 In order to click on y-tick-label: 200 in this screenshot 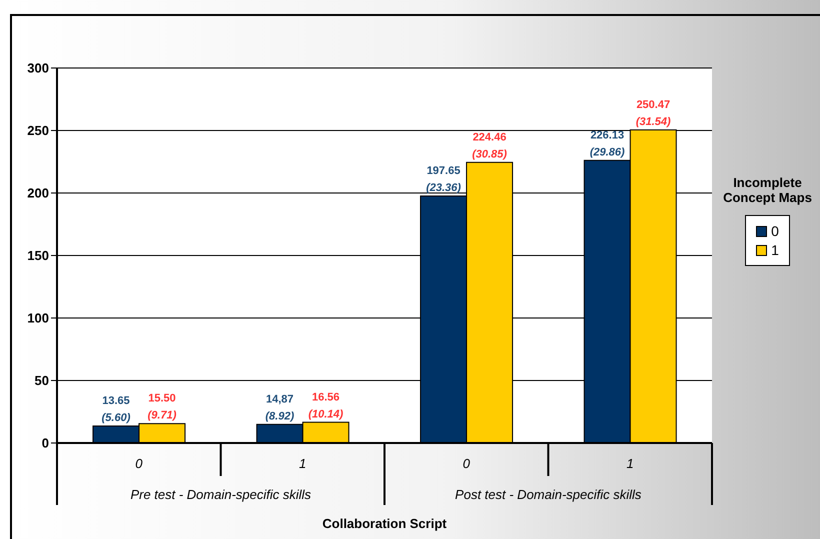, I will do `click(38, 193)`.